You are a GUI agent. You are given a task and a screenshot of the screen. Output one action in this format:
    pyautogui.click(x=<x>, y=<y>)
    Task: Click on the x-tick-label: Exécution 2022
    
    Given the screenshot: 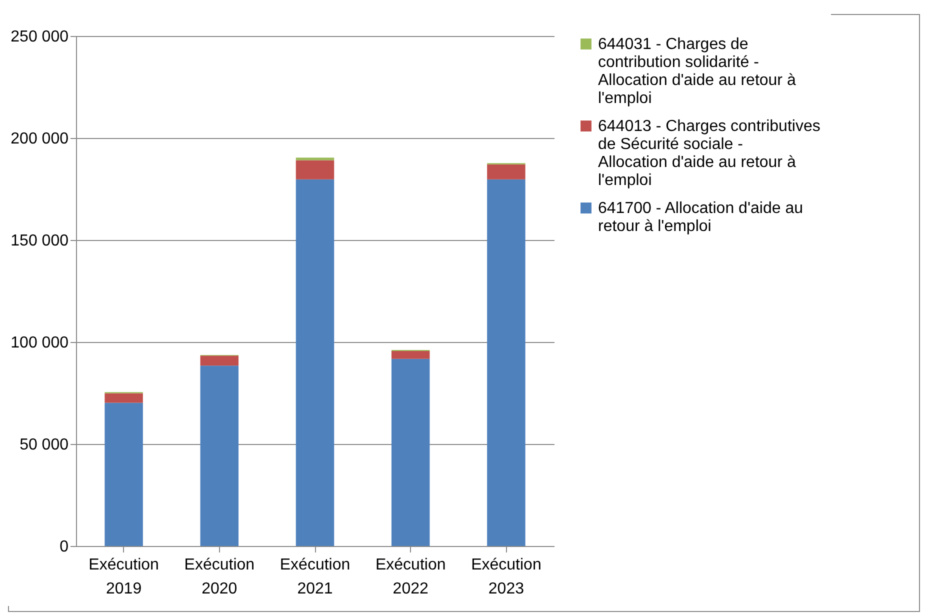 What is the action you would take?
    pyautogui.click(x=410, y=577)
    